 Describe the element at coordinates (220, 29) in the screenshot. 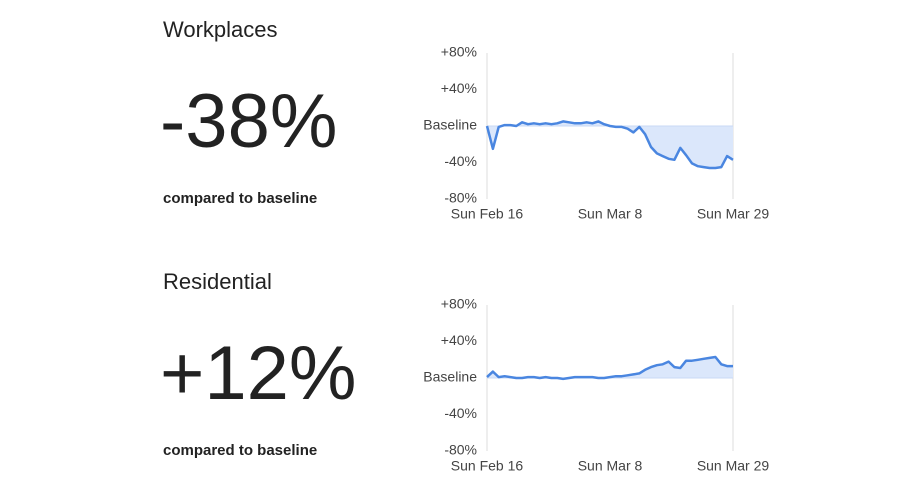

I see `section-title: Workplaces` at that location.